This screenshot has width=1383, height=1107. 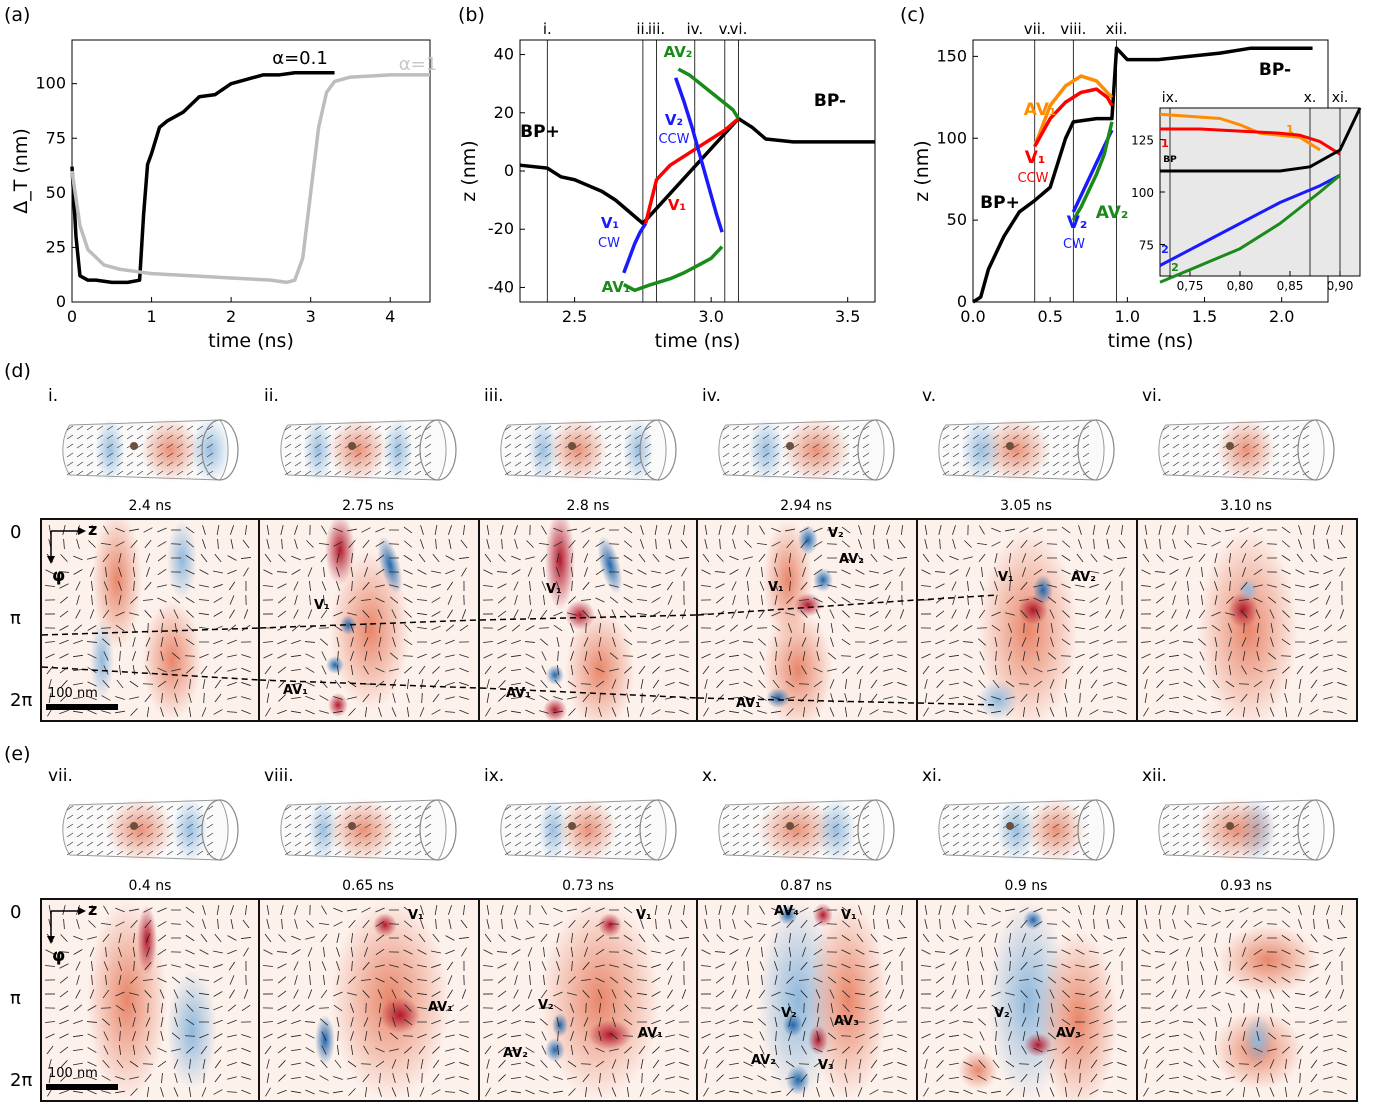 I want to click on annot-ccw-c: CCW, so click(x=1032, y=178).